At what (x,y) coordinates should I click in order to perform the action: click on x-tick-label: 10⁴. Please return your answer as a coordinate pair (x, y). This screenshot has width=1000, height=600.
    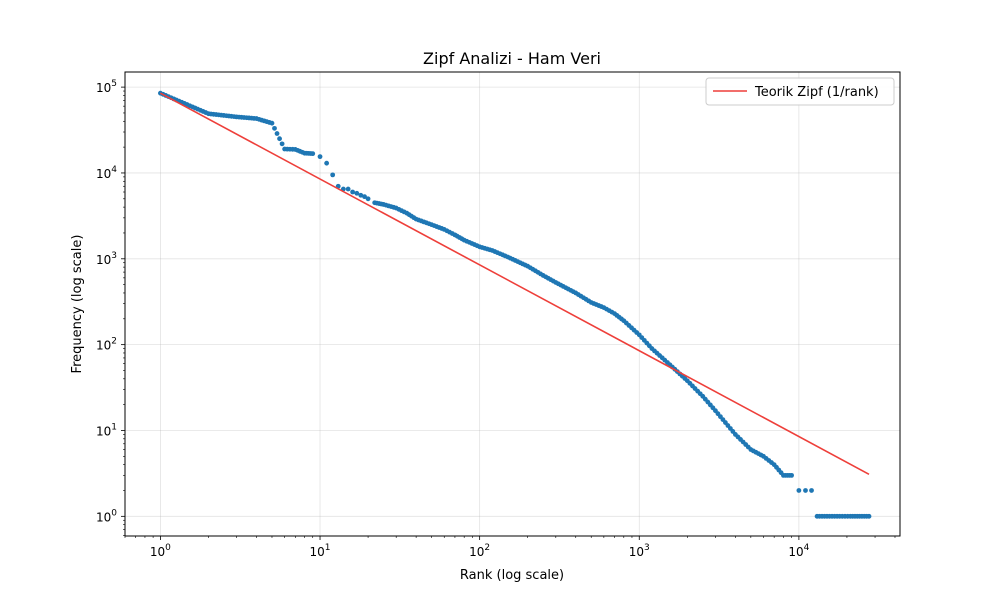
    Looking at the image, I should click on (798, 551).